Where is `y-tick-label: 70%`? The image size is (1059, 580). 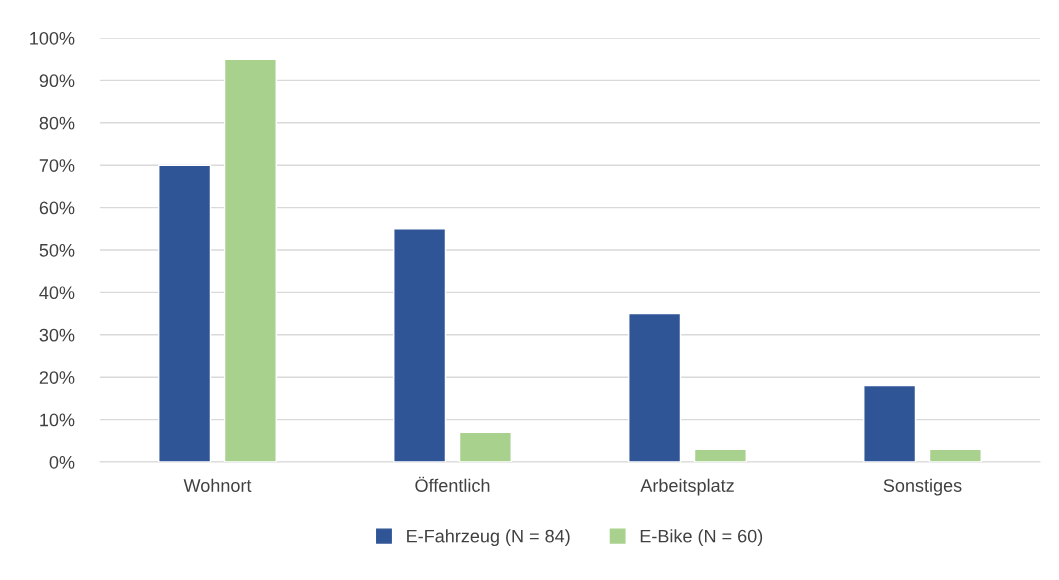 y-tick-label: 70% is located at coordinates (57, 165).